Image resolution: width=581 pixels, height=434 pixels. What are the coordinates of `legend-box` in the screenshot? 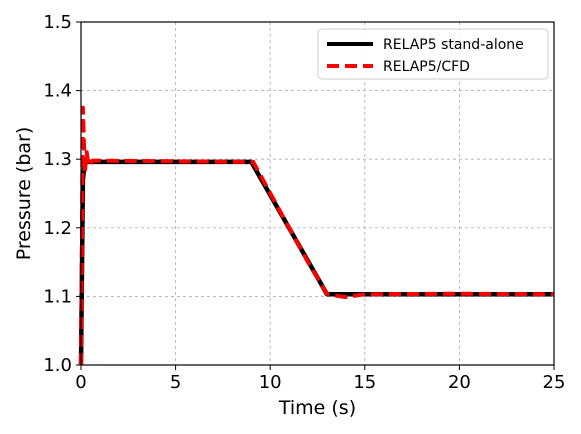 It's located at (433, 54).